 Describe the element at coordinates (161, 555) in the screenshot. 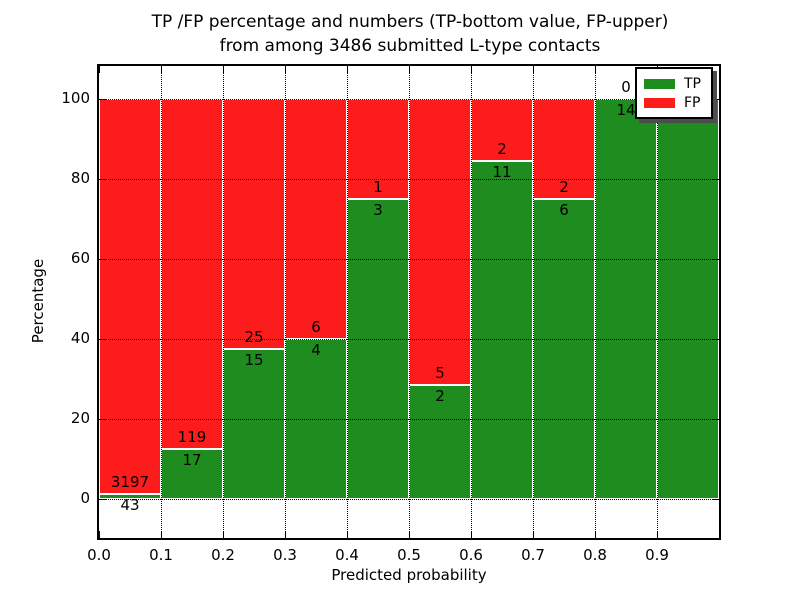

I see `x-tick-label: 0.1` at that location.